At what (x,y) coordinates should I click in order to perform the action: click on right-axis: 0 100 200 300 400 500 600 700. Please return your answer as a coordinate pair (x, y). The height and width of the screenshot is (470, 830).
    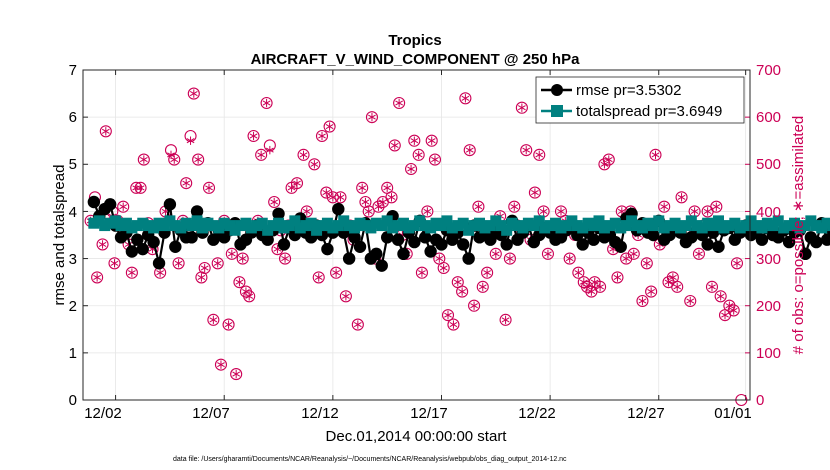
    Looking at the image, I should click on (768, 235).